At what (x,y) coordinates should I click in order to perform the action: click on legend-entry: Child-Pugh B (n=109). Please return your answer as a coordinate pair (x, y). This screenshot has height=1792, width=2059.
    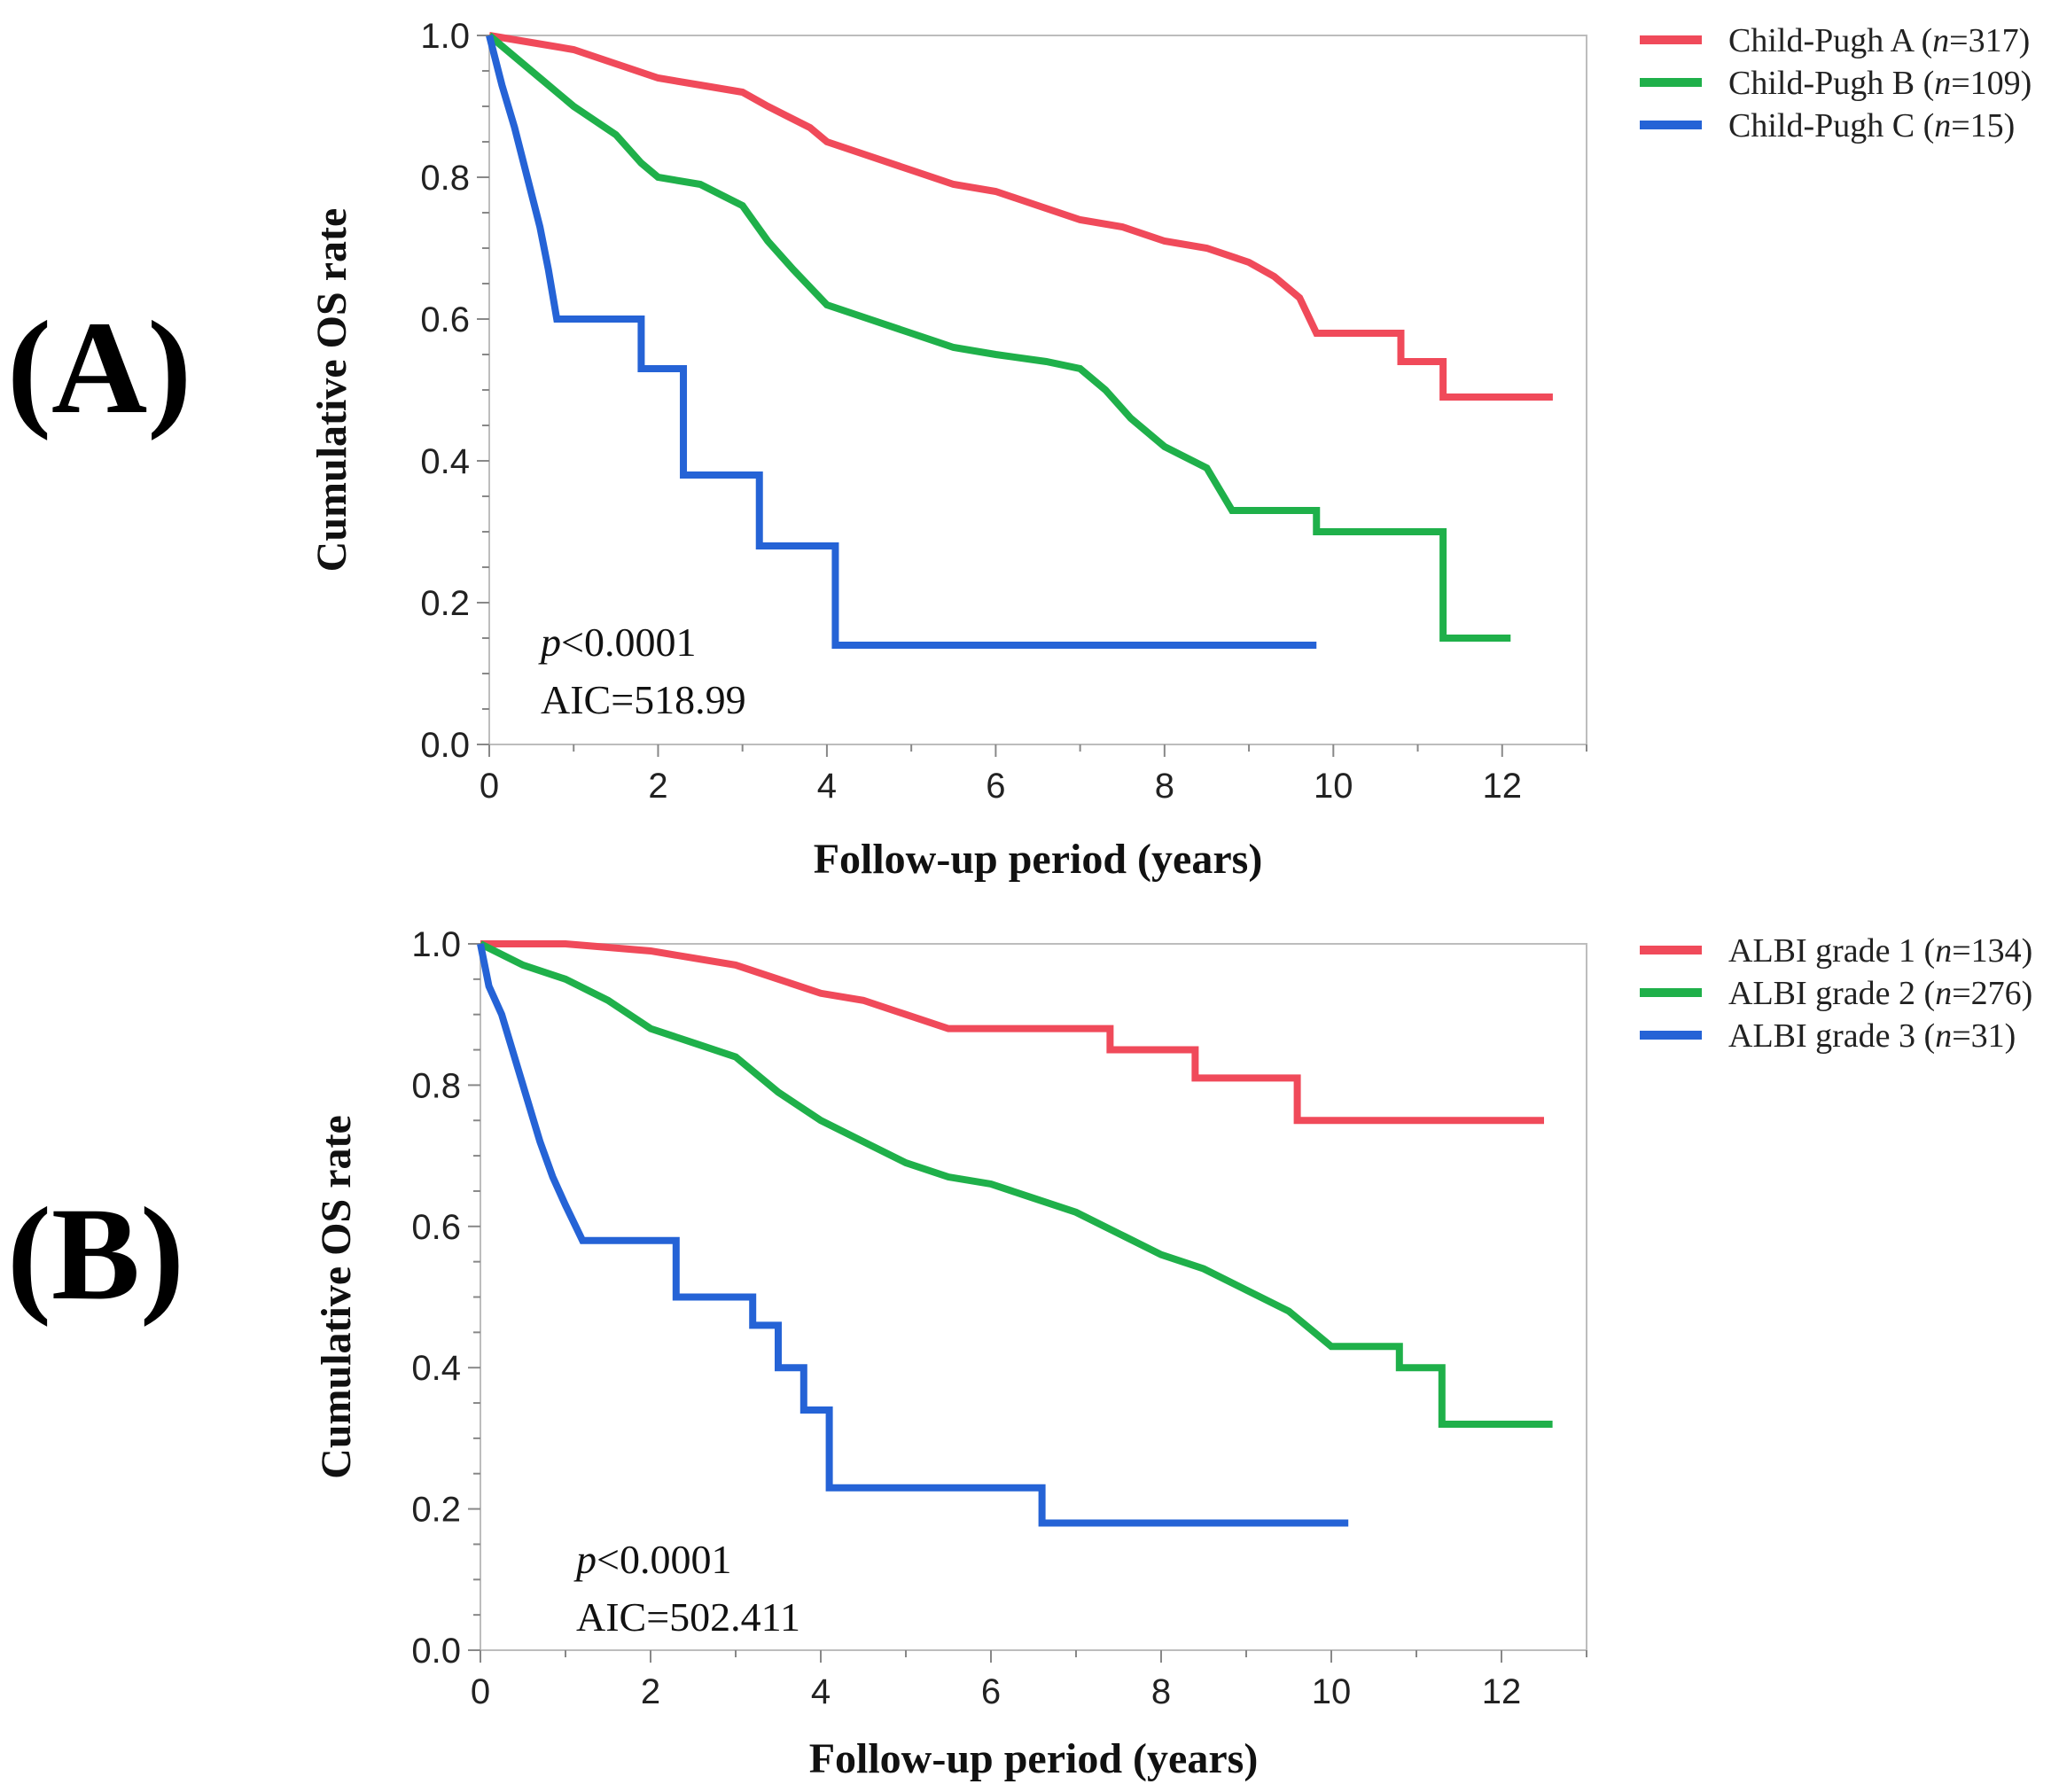
    Looking at the image, I should click on (1880, 83).